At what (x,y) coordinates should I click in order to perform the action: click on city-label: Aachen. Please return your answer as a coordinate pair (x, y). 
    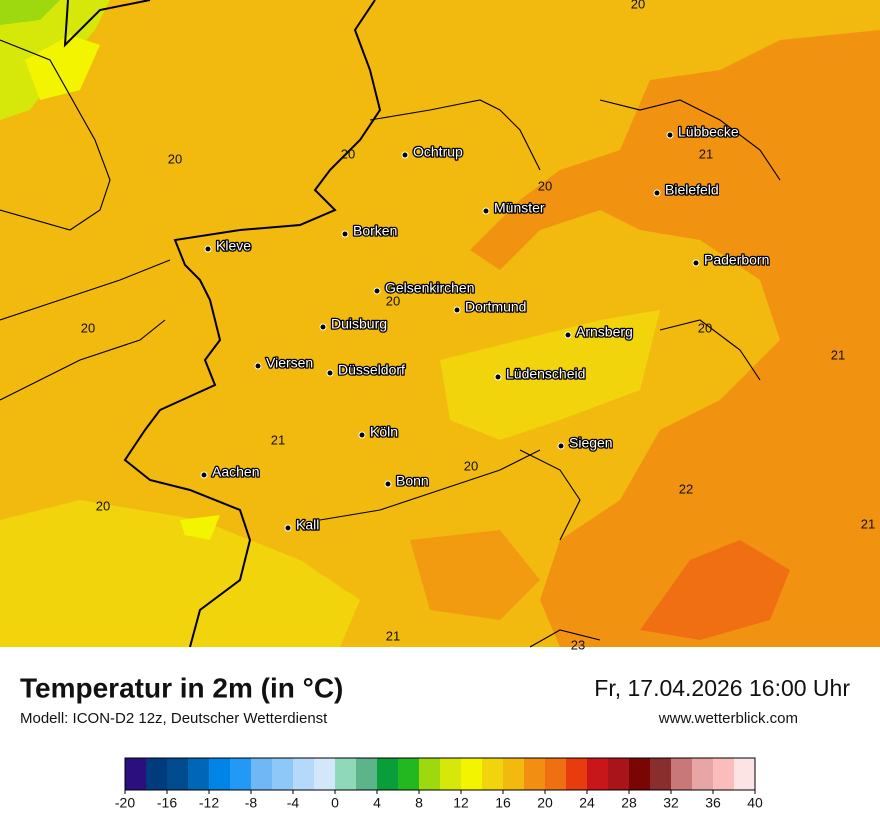
    Looking at the image, I should click on (235, 472).